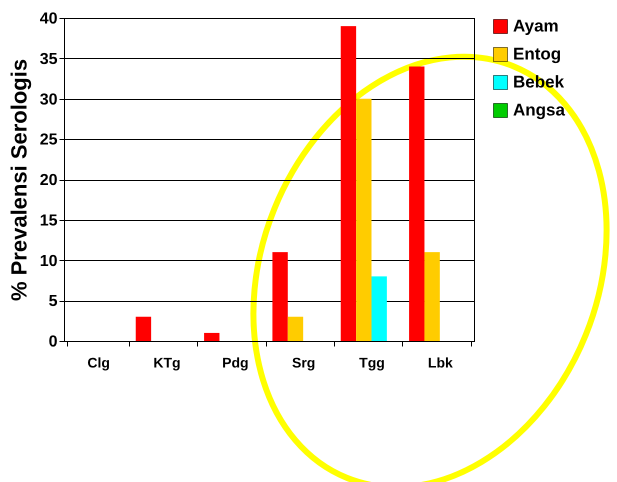 Image resolution: width=617 pixels, height=482 pixels. What do you see at coordinates (49, 59) in the screenshot?
I see `y-tick-label: 35` at bounding box center [49, 59].